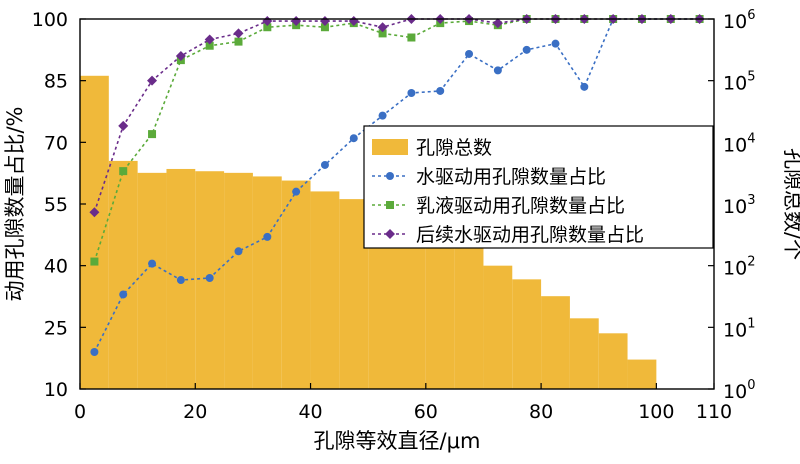 The height and width of the screenshot is (464, 800). Describe the element at coordinates (56, 390) in the screenshot. I see `y-left-tick-label: 10` at that location.